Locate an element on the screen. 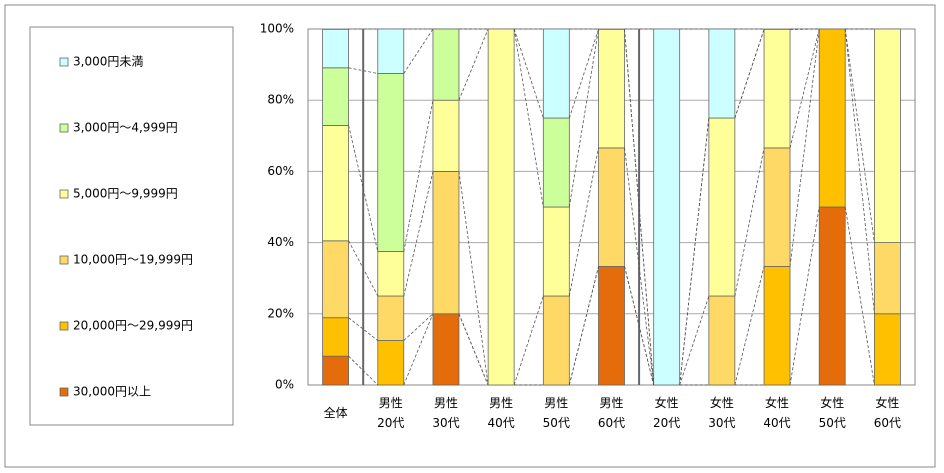 The width and height of the screenshot is (944, 473). y-tick-label: 60% is located at coordinates (280, 171).